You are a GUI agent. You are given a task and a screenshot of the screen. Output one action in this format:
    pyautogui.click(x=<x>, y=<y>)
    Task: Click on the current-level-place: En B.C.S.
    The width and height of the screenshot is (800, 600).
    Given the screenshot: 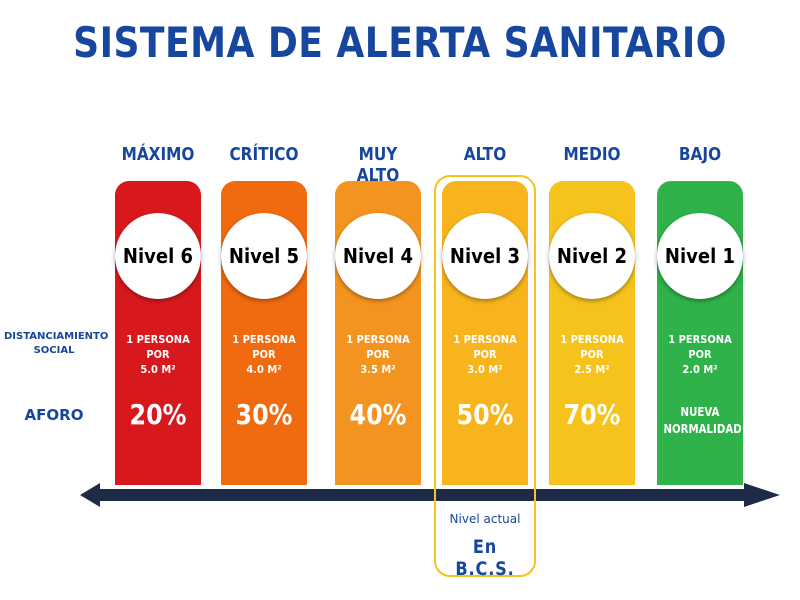 What is the action you would take?
    pyautogui.click(x=485, y=558)
    